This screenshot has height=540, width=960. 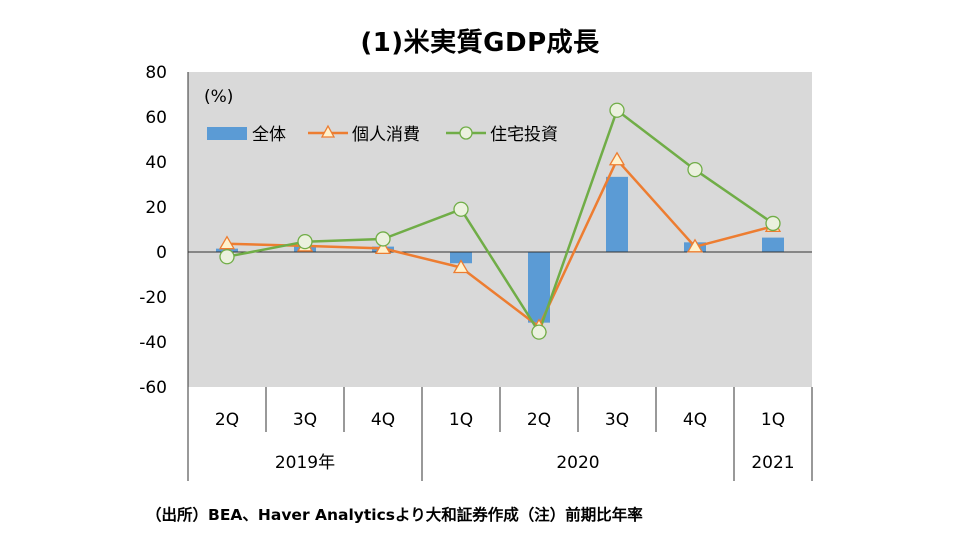 What do you see at coordinates (577, 463) in the screenshot?
I see `year-group-label: 2020` at bounding box center [577, 463].